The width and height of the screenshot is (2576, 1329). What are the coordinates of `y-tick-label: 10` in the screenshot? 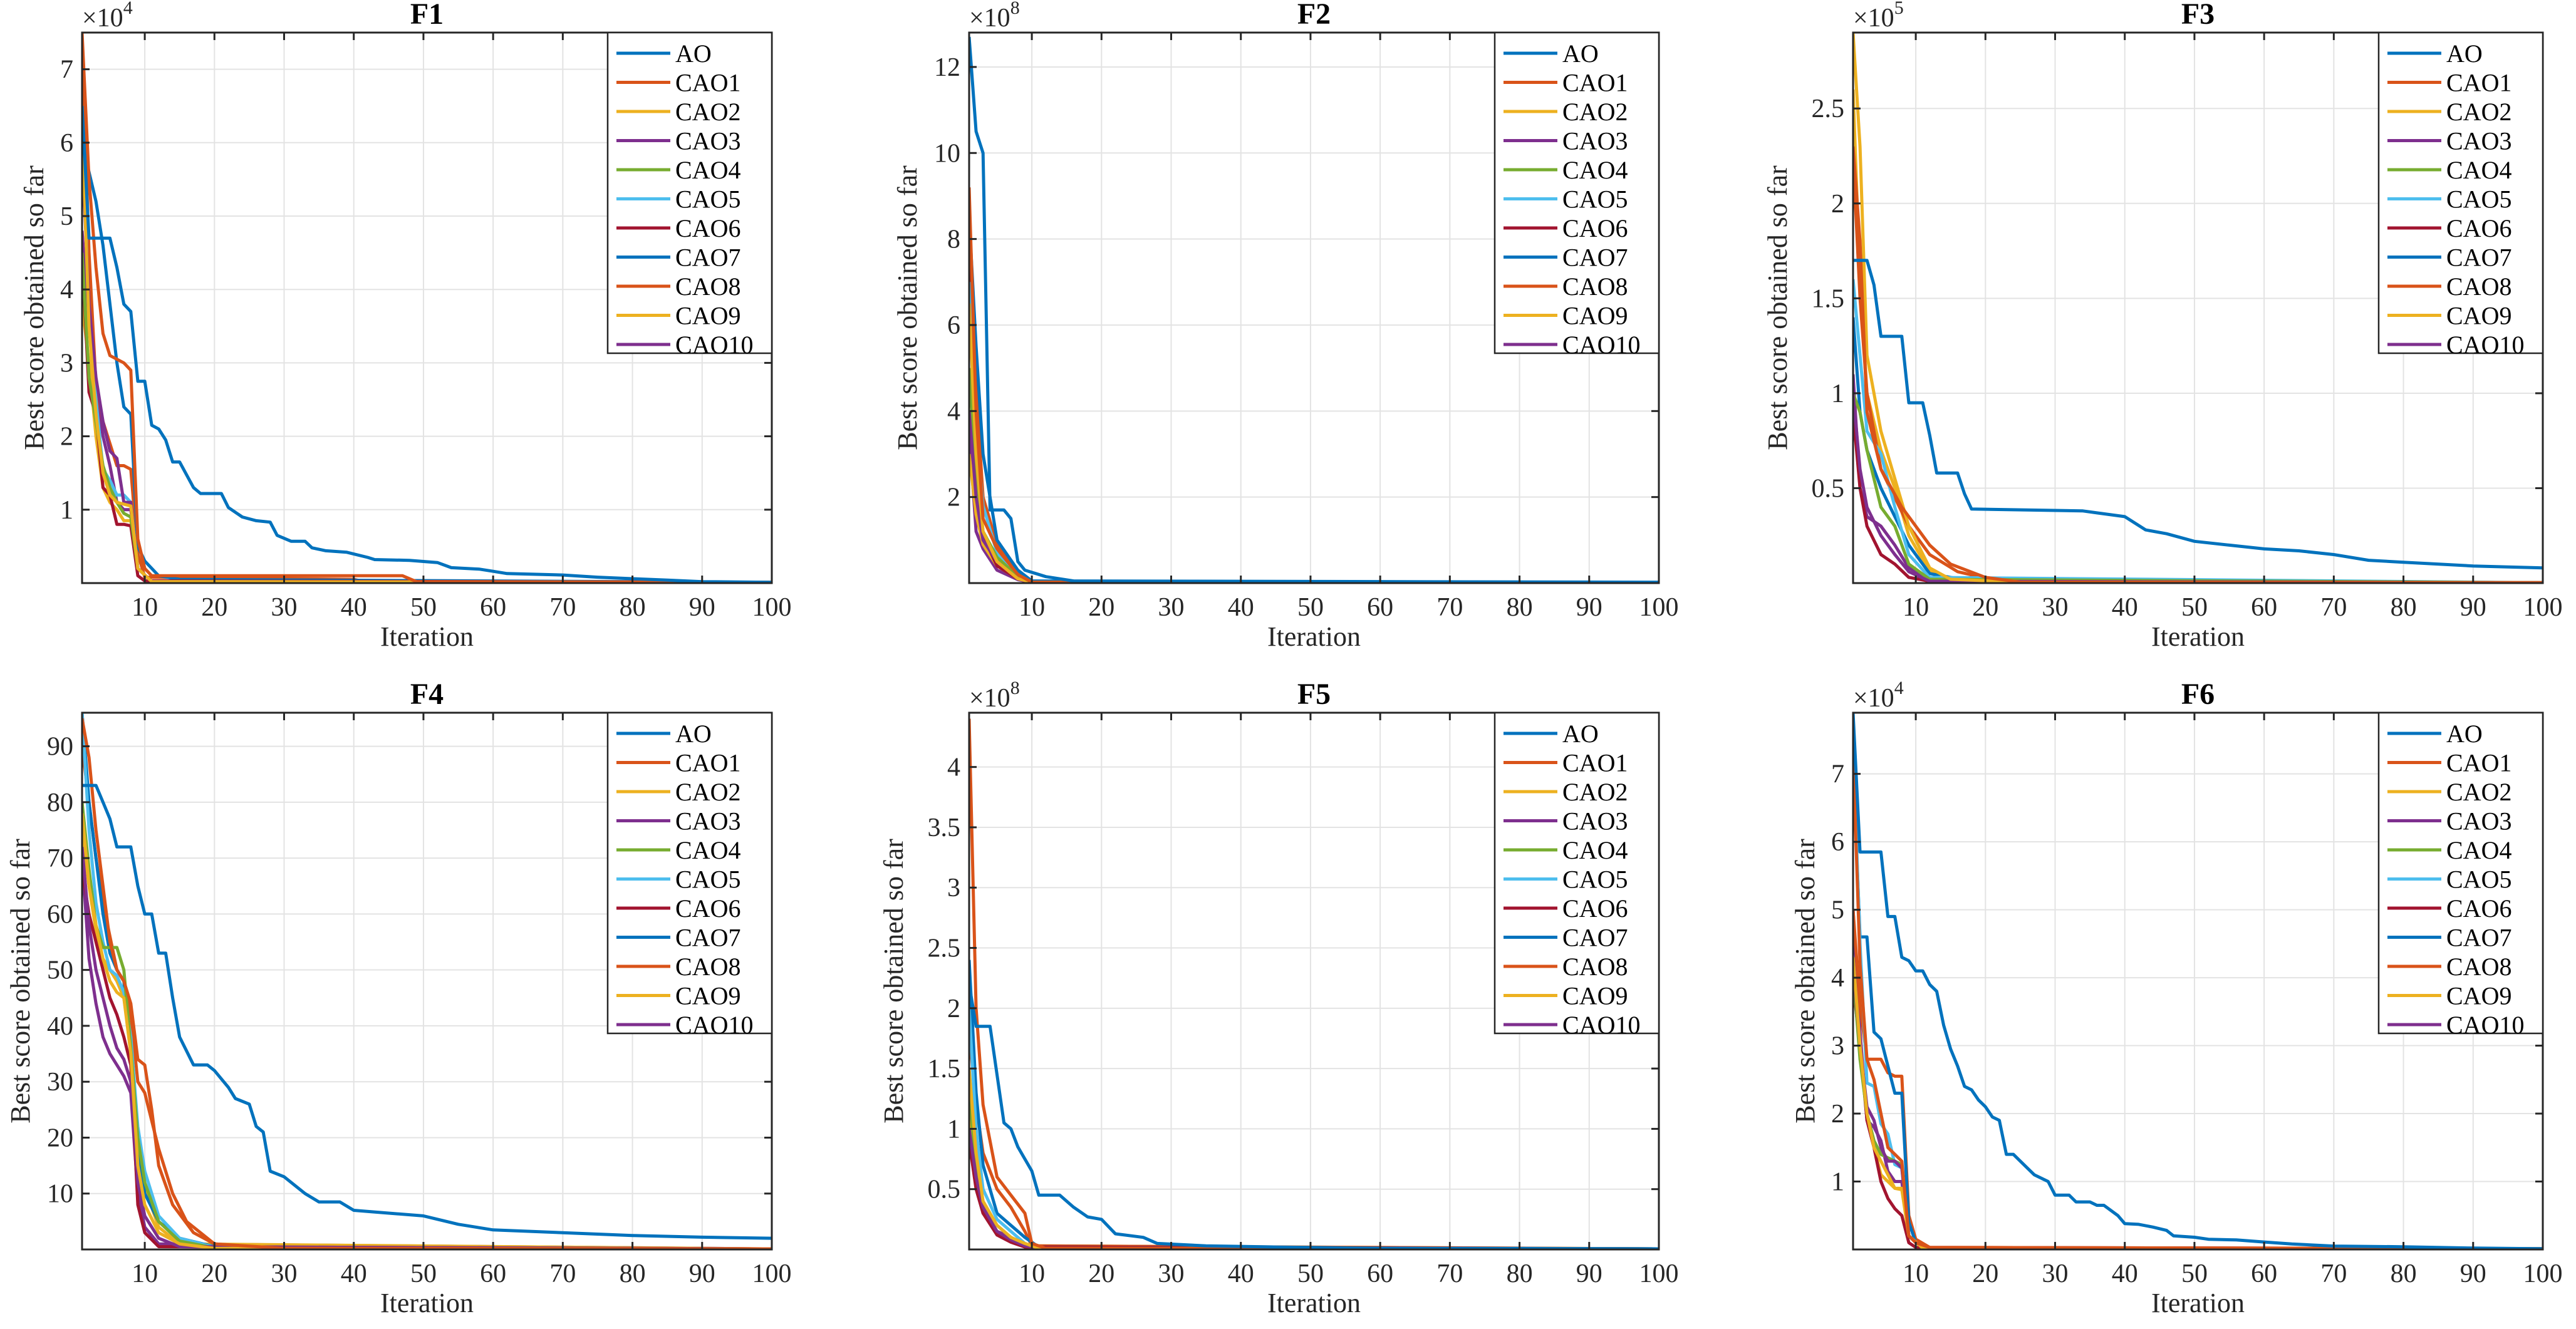 It's located at (60, 1194).